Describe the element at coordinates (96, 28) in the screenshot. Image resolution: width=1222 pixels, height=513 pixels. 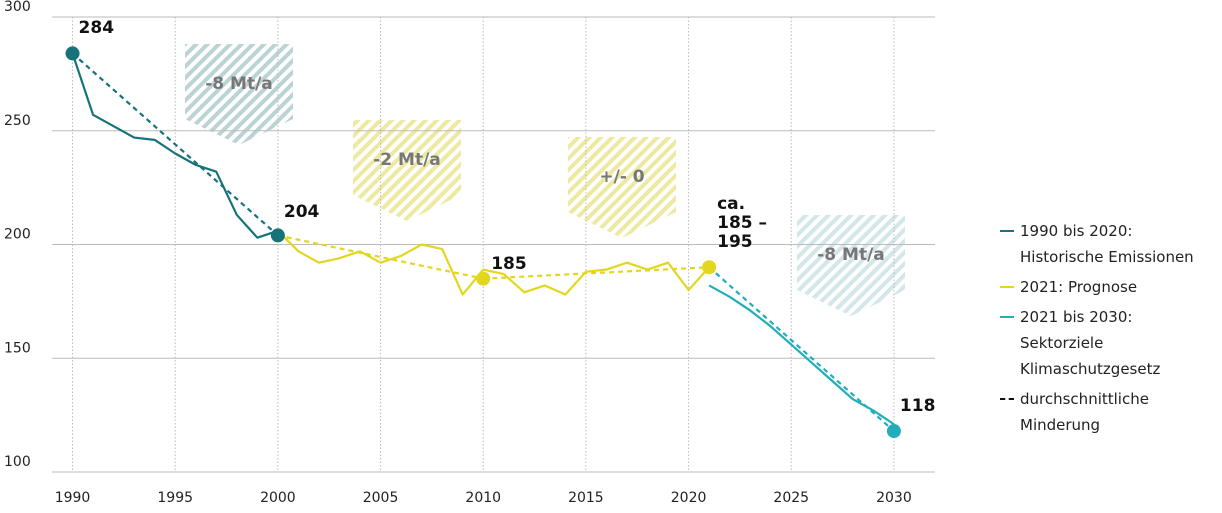
I see `data-label: 284` at that location.